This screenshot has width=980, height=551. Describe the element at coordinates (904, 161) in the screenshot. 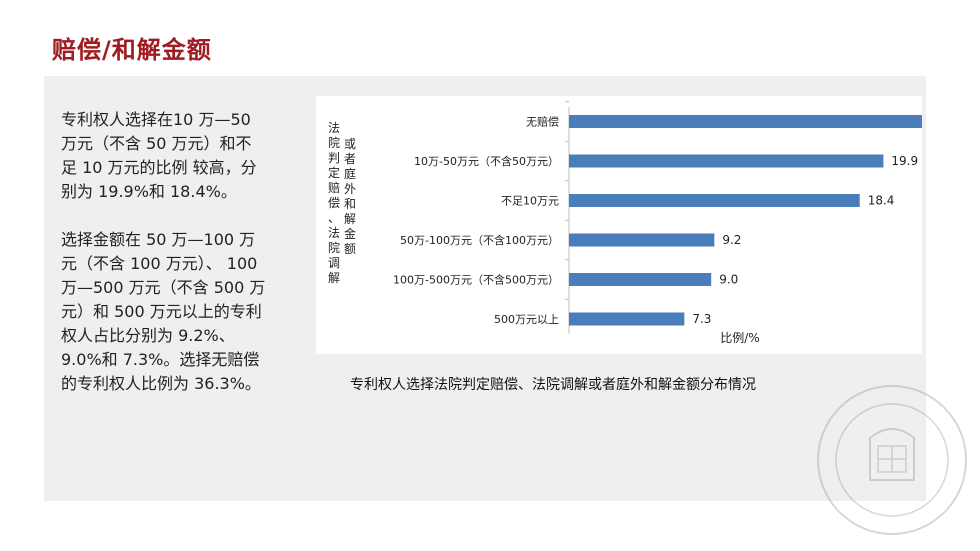

I see `data-label: 19.9` at that location.